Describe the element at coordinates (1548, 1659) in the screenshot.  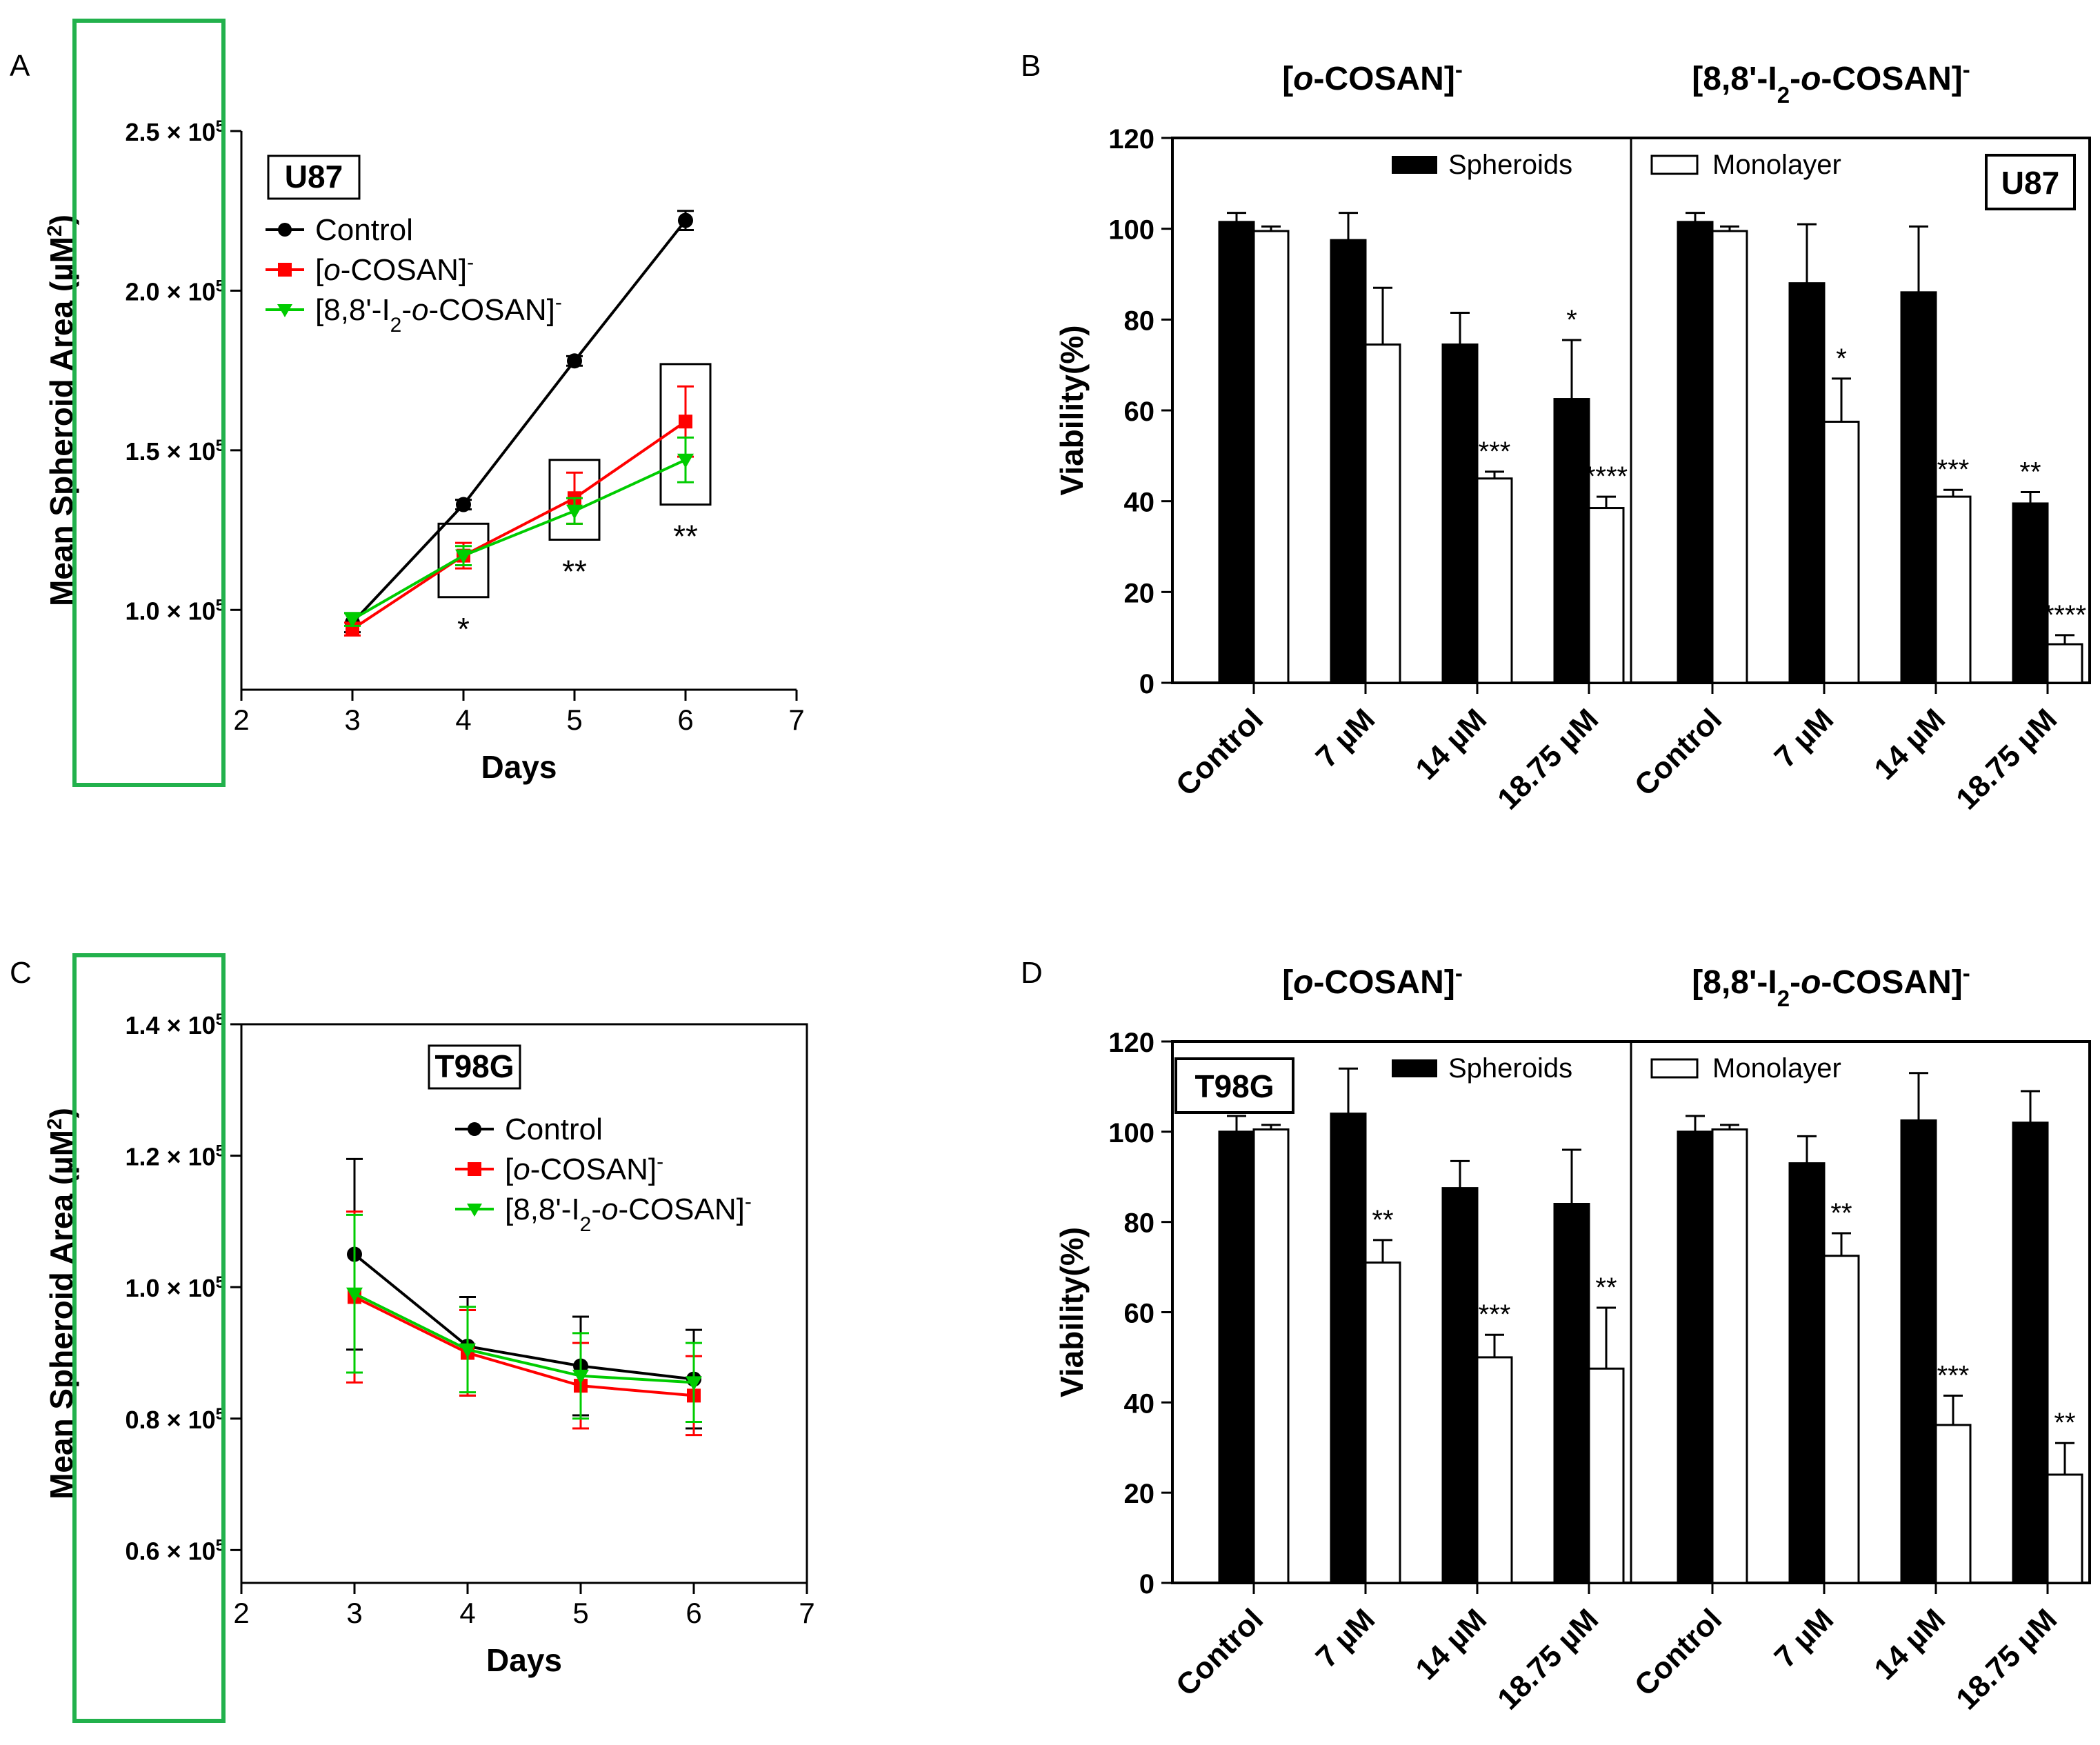
I see `x-tick-label: 18.75 µM` at that location.